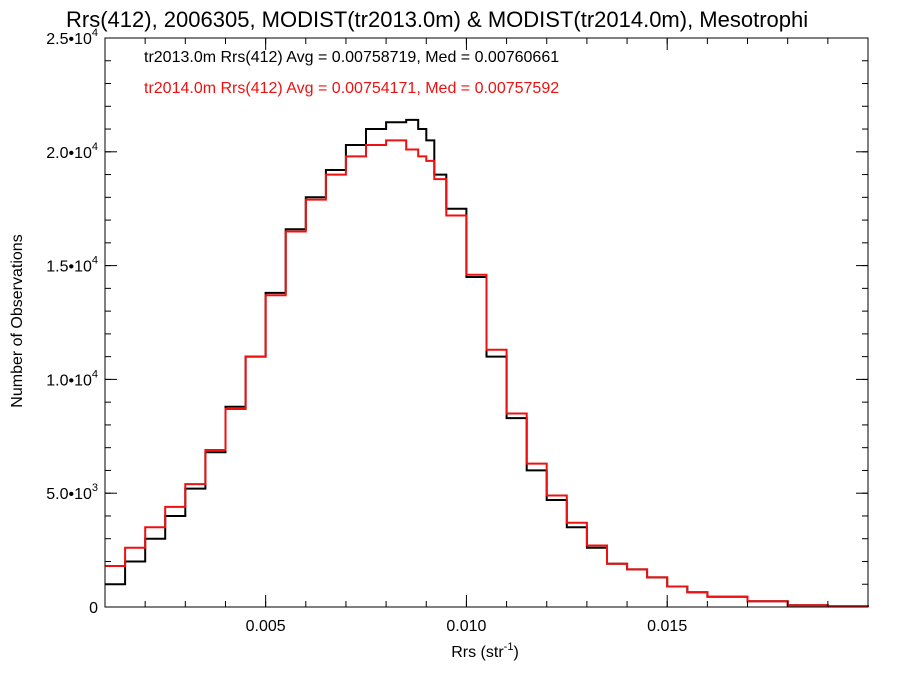  What do you see at coordinates (17, 320) in the screenshot?
I see `y-axis-label: Number of Observations` at bounding box center [17, 320].